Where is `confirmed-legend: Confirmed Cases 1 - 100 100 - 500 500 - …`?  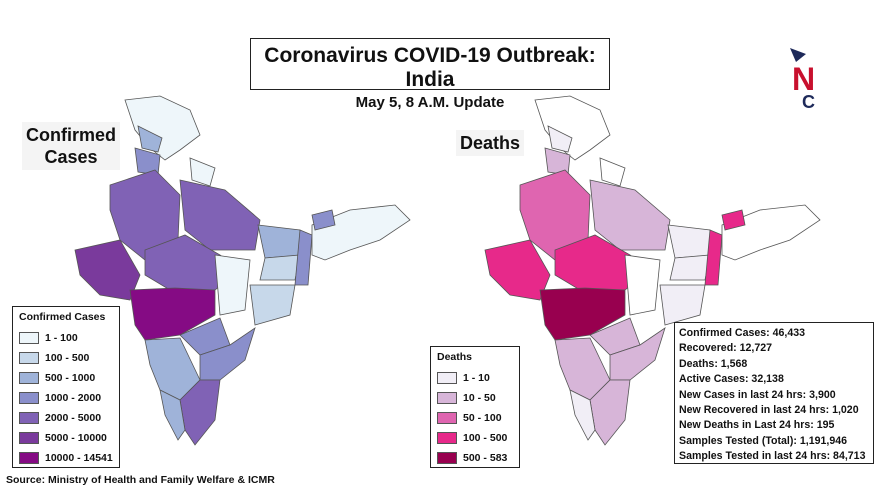 confirmed-legend: Confirmed Cases 1 - 100 100 - 500 500 - … is located at coordinates (66, 387).